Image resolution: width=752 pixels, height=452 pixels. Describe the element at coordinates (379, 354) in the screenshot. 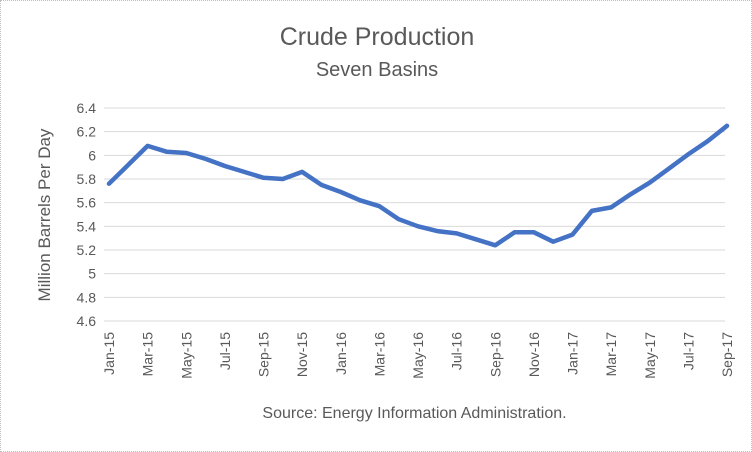

I see `x-tick-label: Mar-16` at that location.